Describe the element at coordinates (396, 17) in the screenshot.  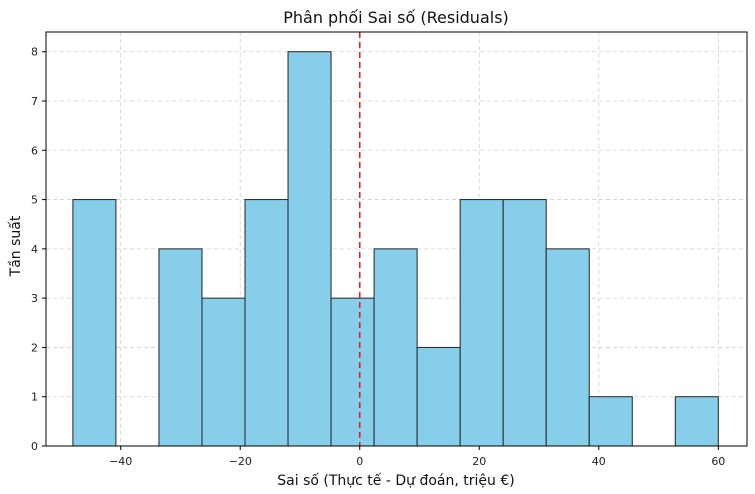
I see `chart-title: Phân phối Sai số (Residuals)` at that location.